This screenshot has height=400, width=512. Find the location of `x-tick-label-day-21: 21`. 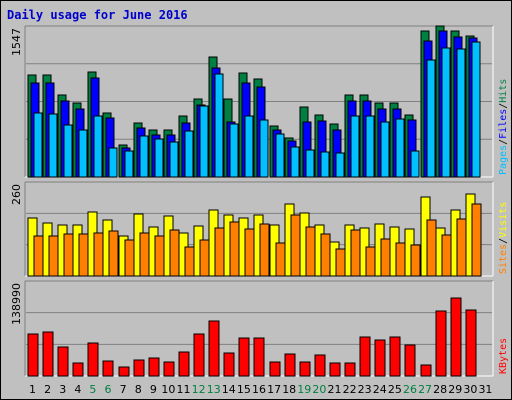

x-tick-label-day-21: 21 is located at coordinates (334, 389).